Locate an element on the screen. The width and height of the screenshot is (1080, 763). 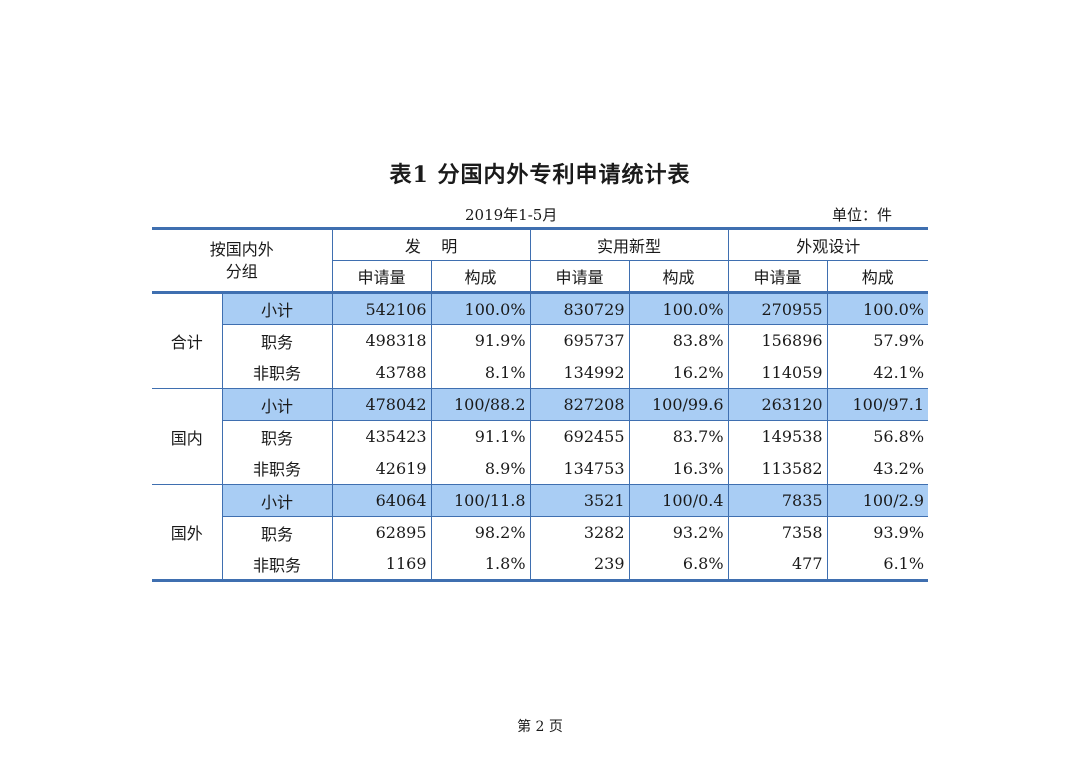
table-row: 非职务 1169 1.8% 239 6.8% 477 6.1% is located at coordinates (540, 565).